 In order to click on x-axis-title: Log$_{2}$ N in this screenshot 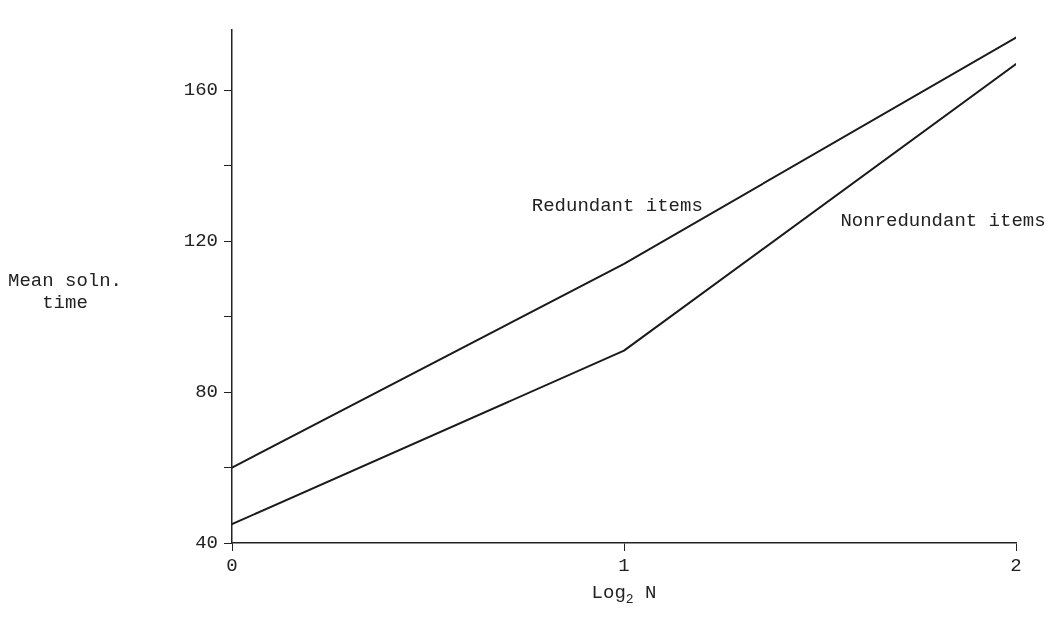, I will do `click(624, 594)`.